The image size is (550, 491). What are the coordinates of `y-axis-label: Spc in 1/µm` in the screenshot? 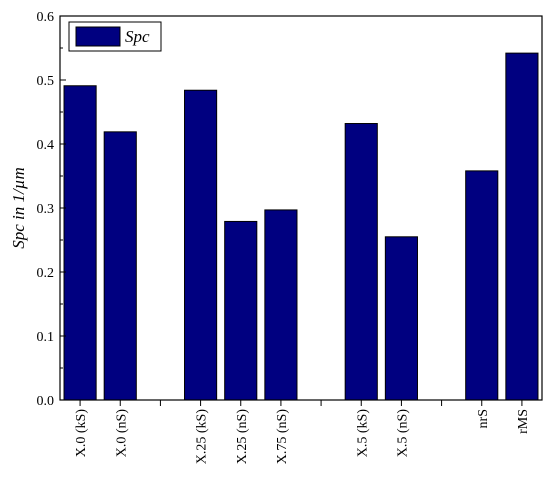 It's located at (18, 208).